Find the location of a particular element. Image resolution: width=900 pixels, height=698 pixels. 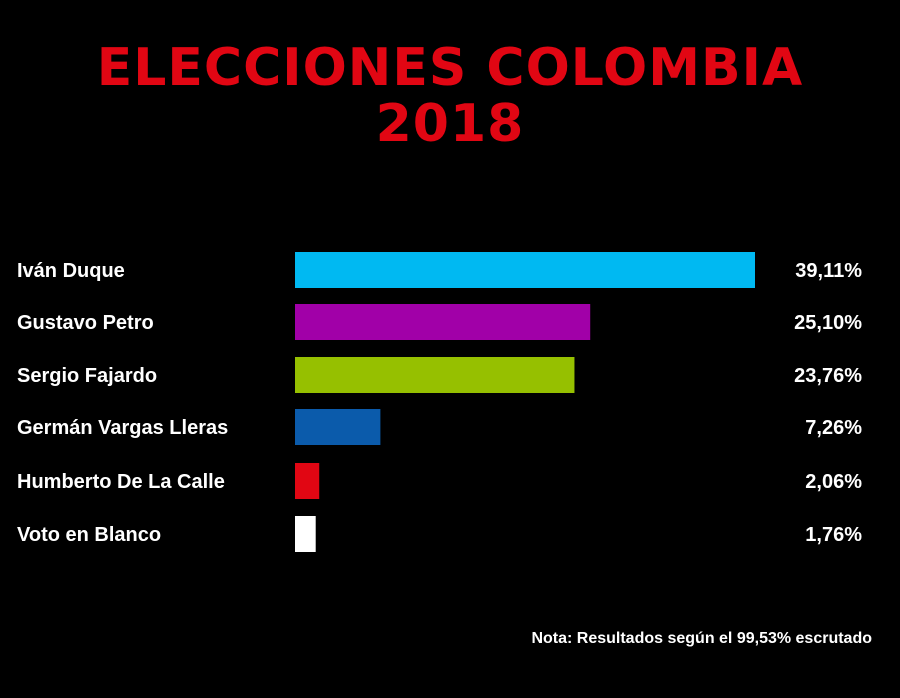

category-label: Sergio Fajardo is located at coordinates (87, 376).